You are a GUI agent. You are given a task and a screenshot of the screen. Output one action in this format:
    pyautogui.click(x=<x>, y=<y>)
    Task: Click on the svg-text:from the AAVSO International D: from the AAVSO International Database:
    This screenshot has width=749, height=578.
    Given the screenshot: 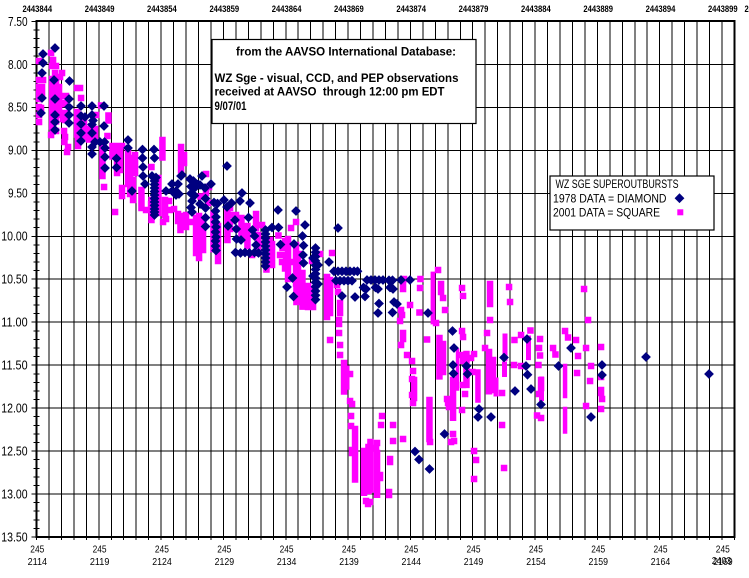 What is the action you would take?
    pyautogui.click(x=346, y=52)
    